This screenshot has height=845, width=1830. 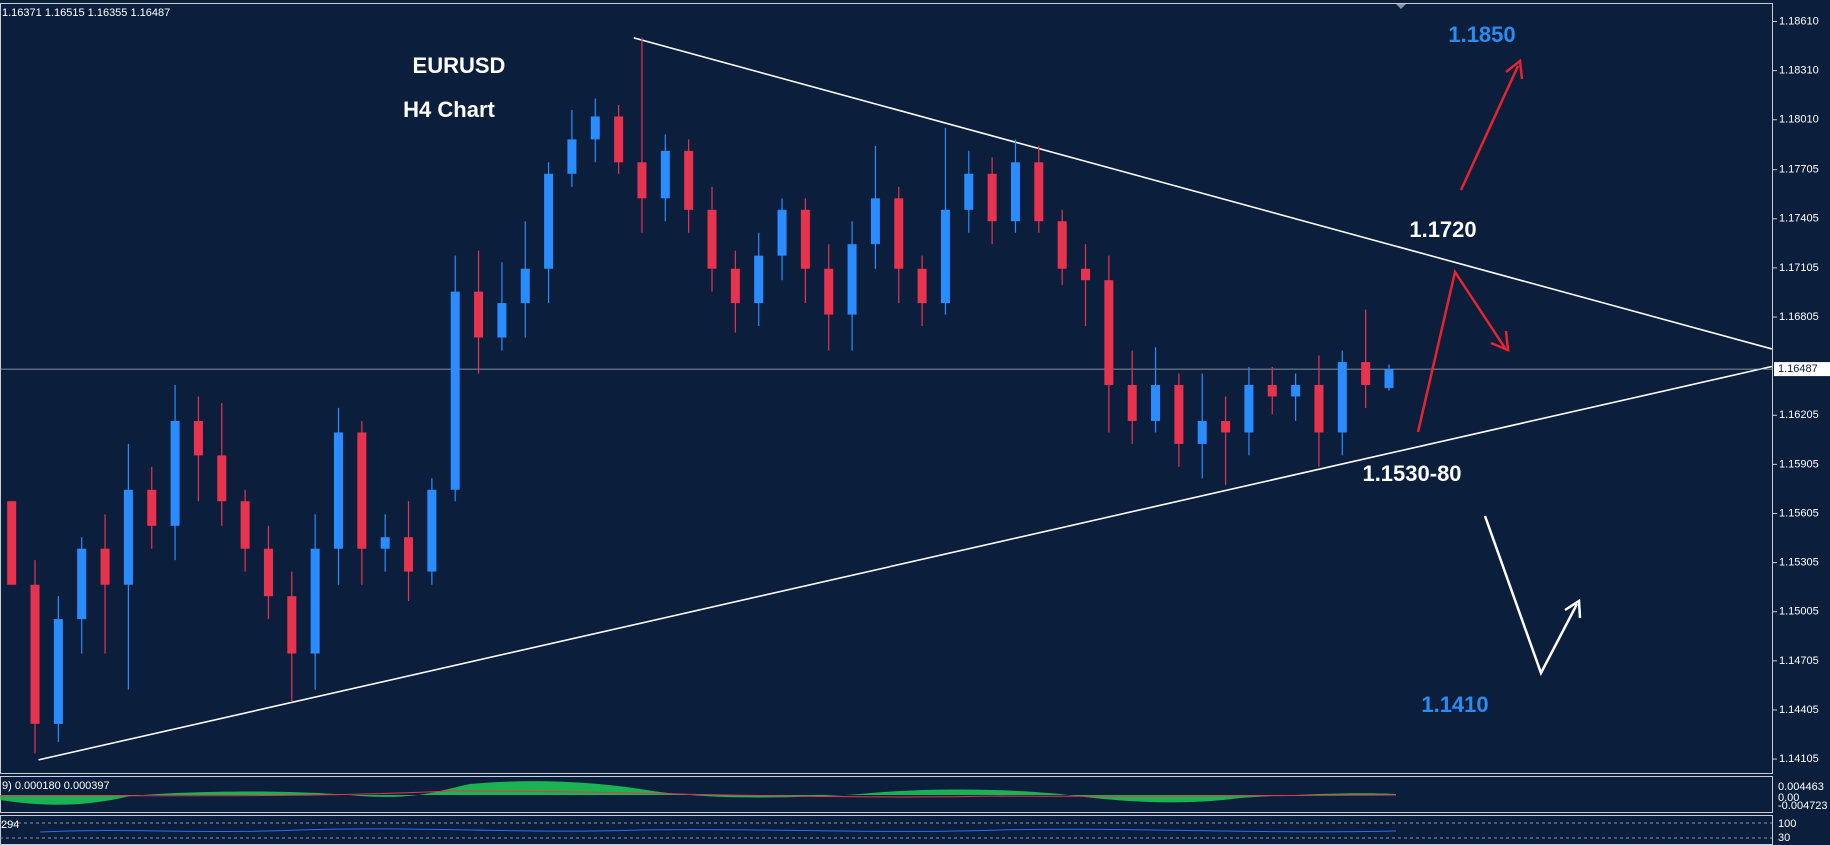 I want to click on y-tick-label: 1.17405, so click(x=1799, y=219).